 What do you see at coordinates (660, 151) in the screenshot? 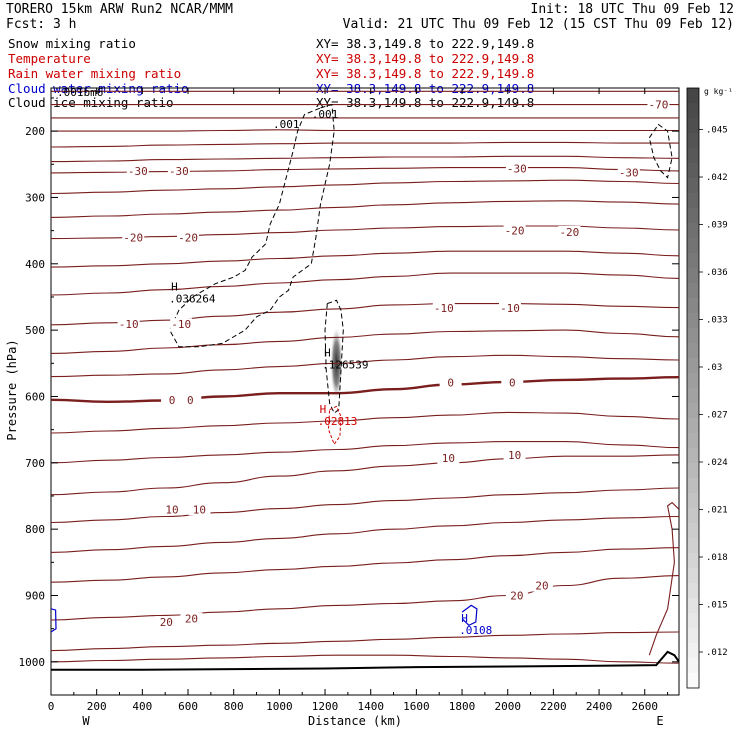
I see `snow-contour` at bounding box center [660, 151].